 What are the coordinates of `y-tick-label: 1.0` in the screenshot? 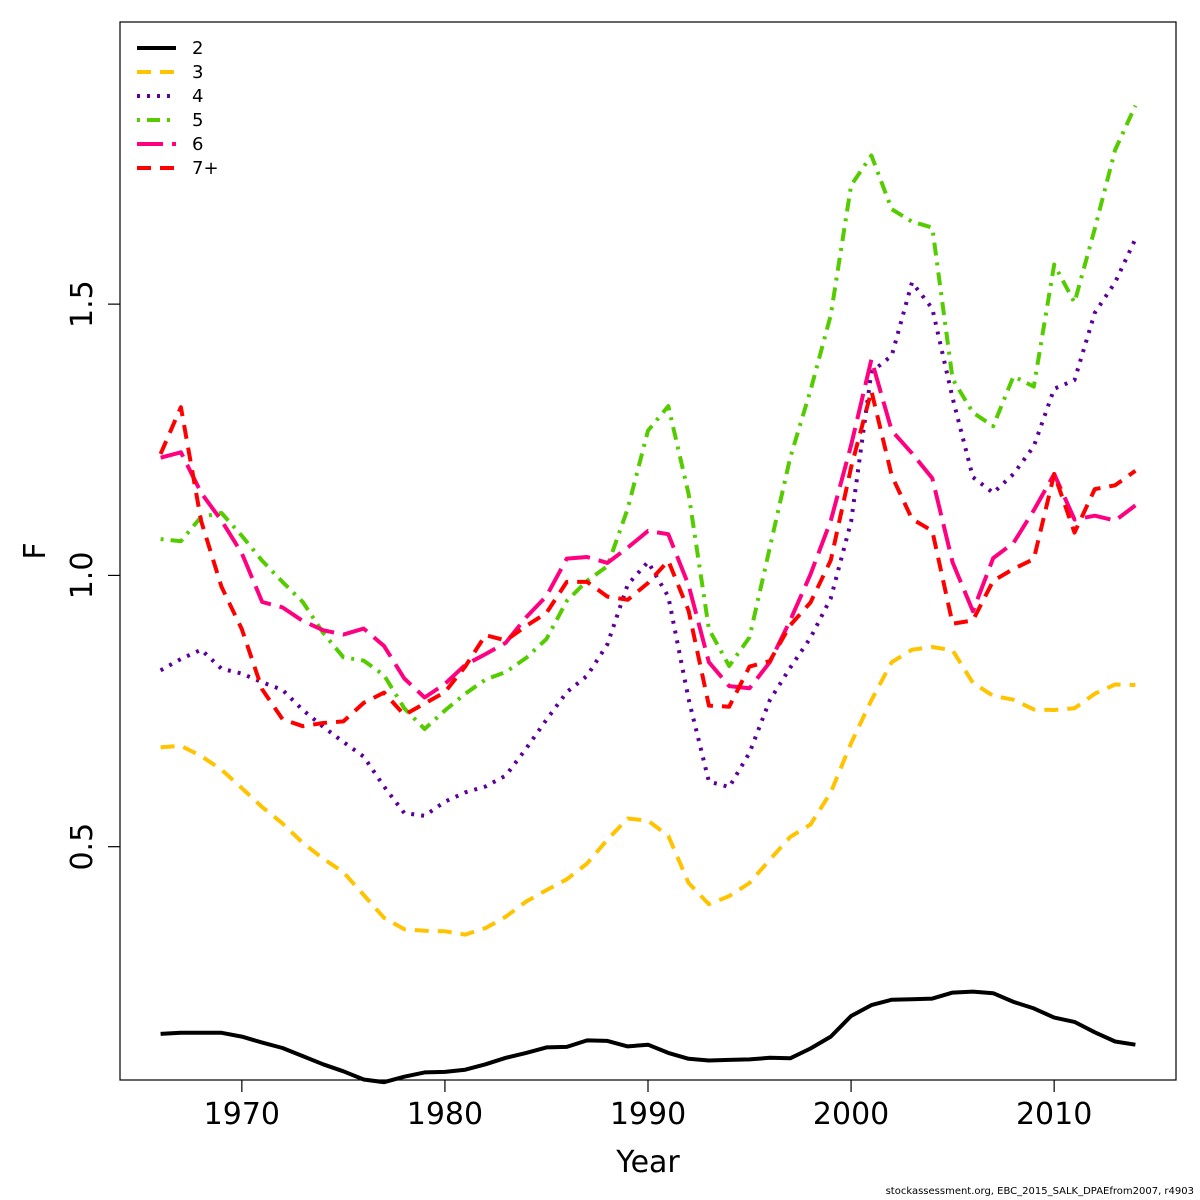 It's located at (82, 576).